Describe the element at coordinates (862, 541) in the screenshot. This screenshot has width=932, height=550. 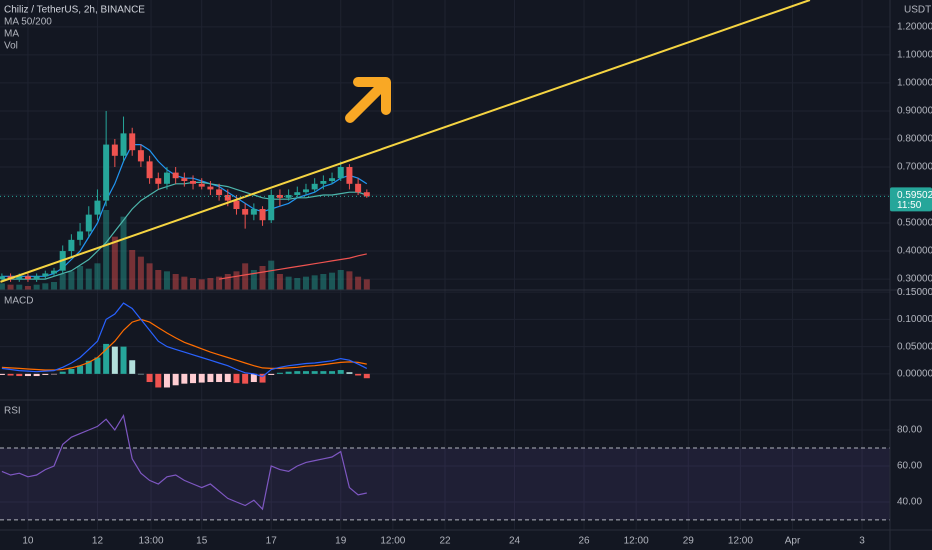
I see `x-tick-label: 3` at that location.